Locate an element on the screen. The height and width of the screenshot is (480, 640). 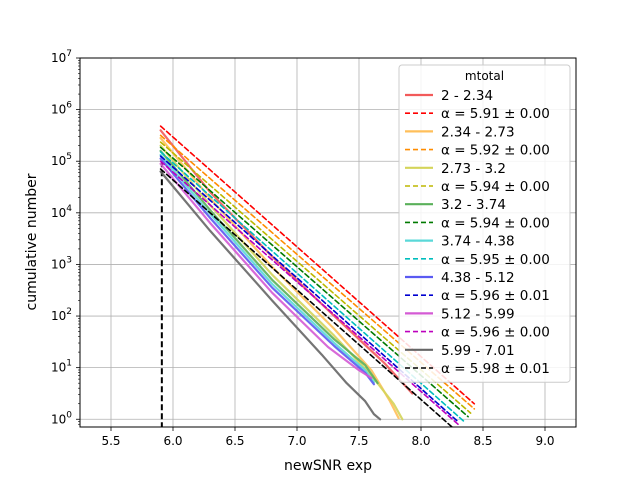
x-axis-label: newSNR exp is located at coordinates (328, 466).